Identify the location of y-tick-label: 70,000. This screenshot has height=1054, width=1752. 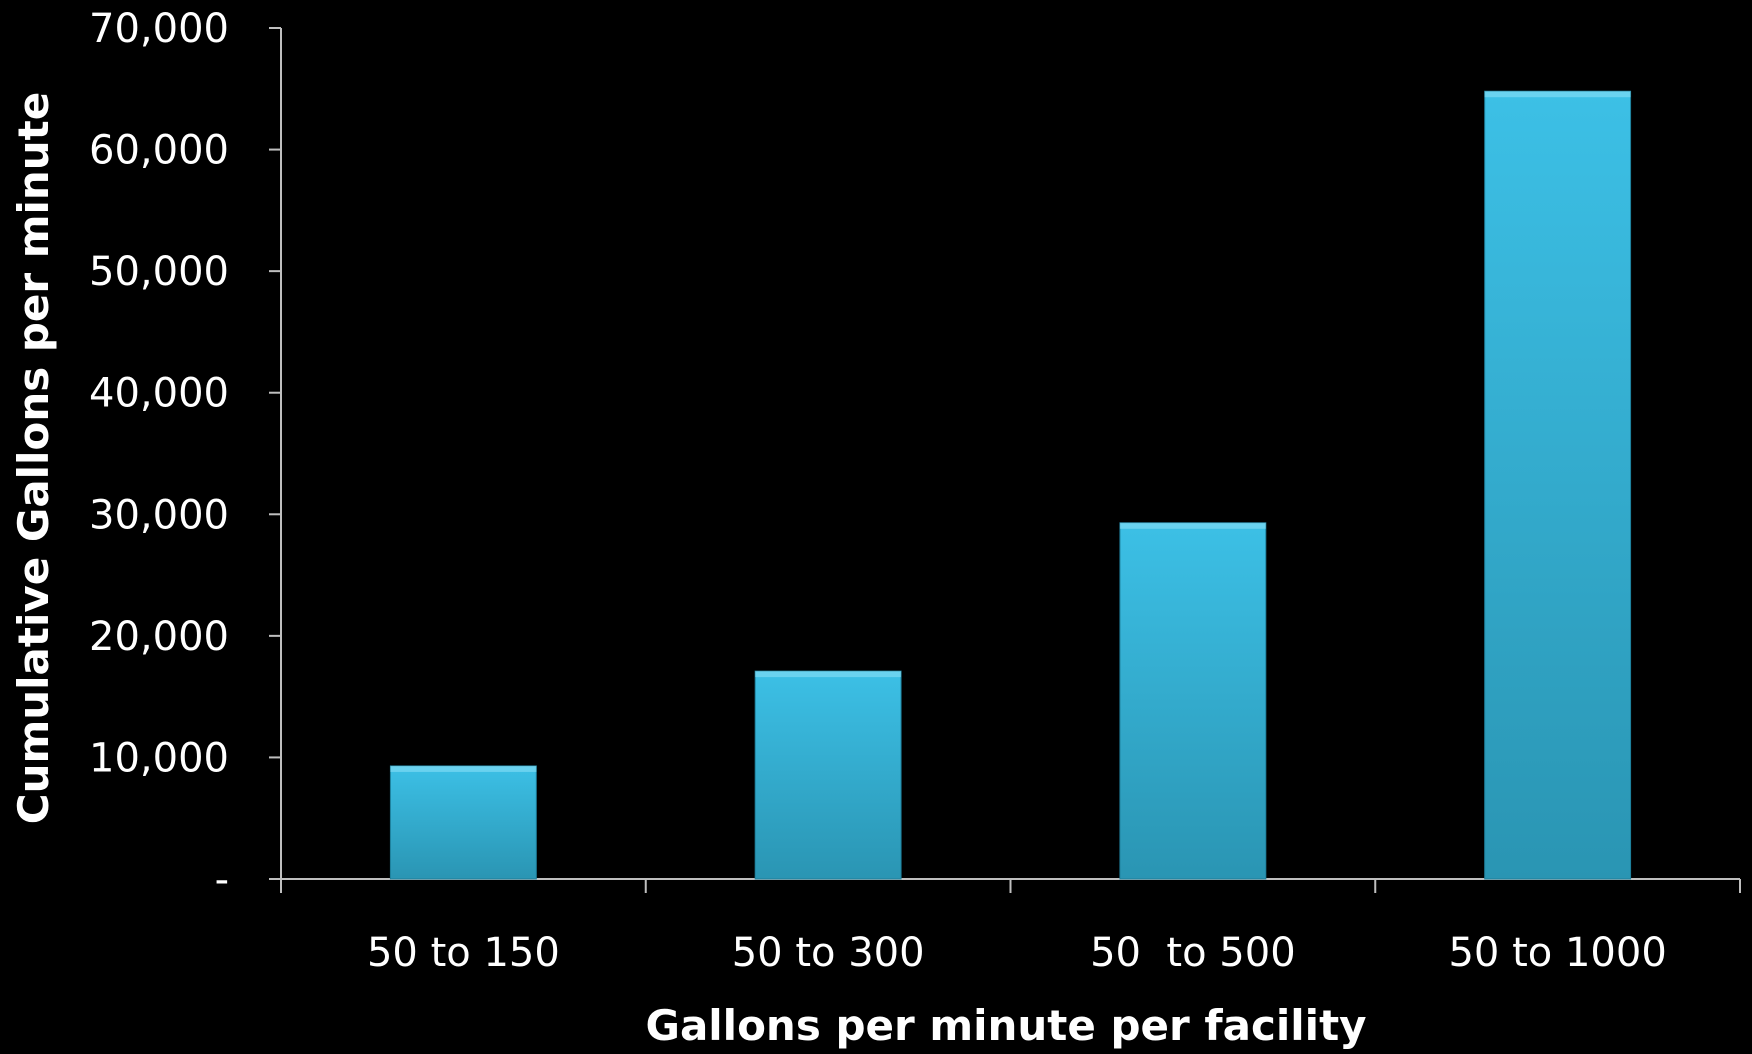
(159, 29).